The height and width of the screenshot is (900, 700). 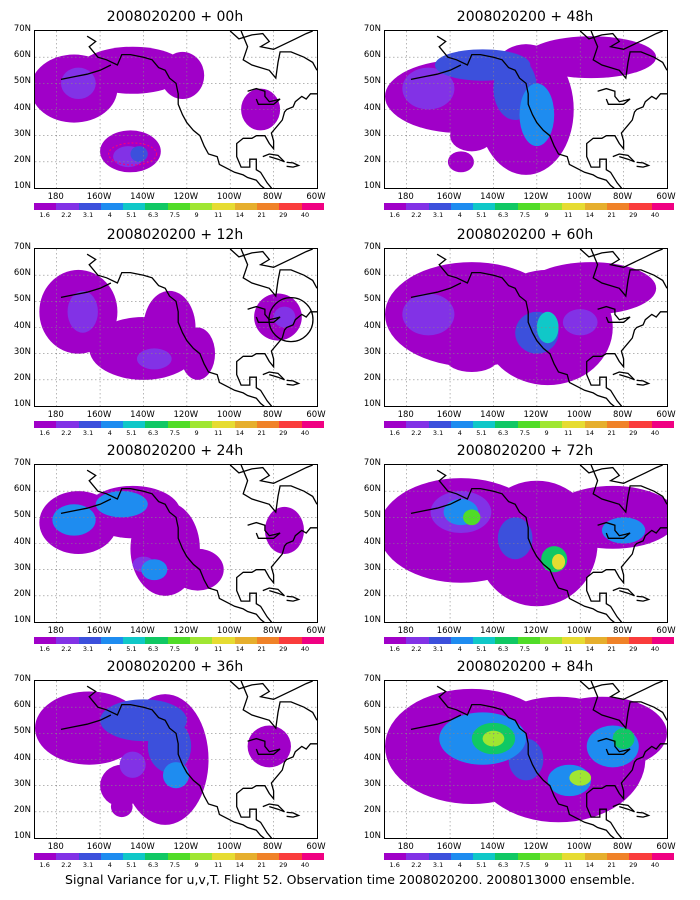 What do you see at coordinates (22, 463) in the screenshot?
I see `lat-tick-label: 70N` at bounding box center [22, 463].